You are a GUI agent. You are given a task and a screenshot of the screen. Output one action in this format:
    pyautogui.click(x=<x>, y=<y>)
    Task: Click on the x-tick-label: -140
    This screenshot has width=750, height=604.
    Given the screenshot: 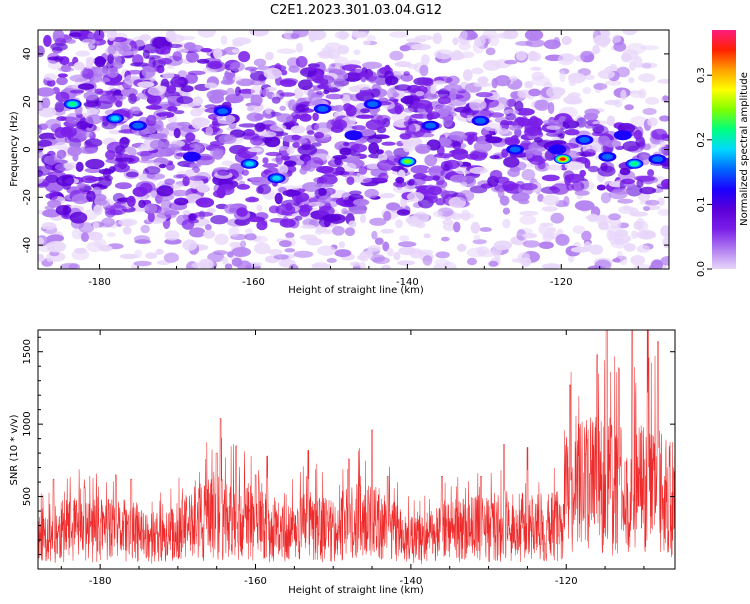 What is the action you would take?
    pyautogui.click(x=411, y=581)
    